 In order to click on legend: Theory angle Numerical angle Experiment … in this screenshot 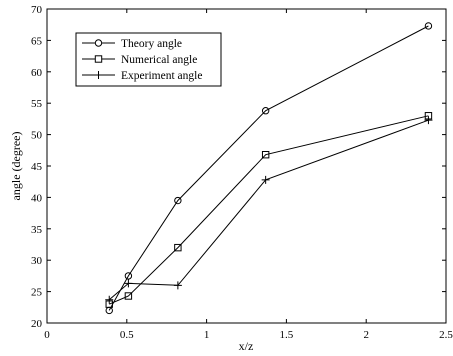, I will do `click(148, 59)`.